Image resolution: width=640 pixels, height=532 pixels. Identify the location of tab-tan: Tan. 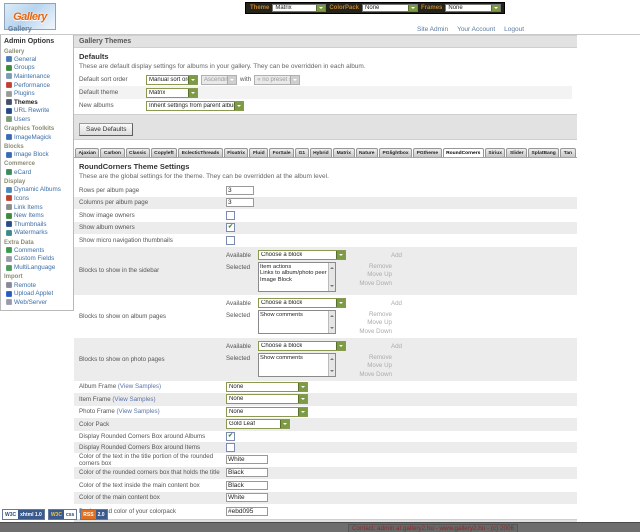
(568, 152).